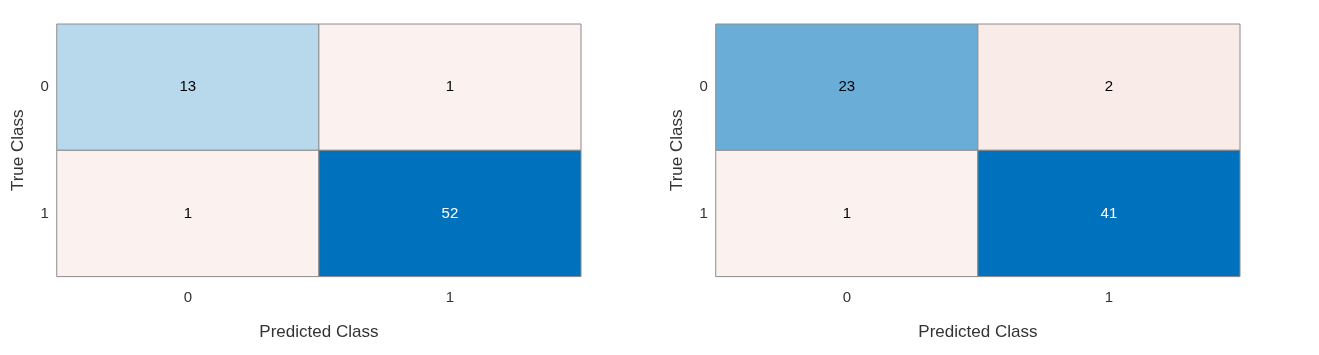 The image size is (1319, 355). I want to click on data-label: 23, so click(847, 86).